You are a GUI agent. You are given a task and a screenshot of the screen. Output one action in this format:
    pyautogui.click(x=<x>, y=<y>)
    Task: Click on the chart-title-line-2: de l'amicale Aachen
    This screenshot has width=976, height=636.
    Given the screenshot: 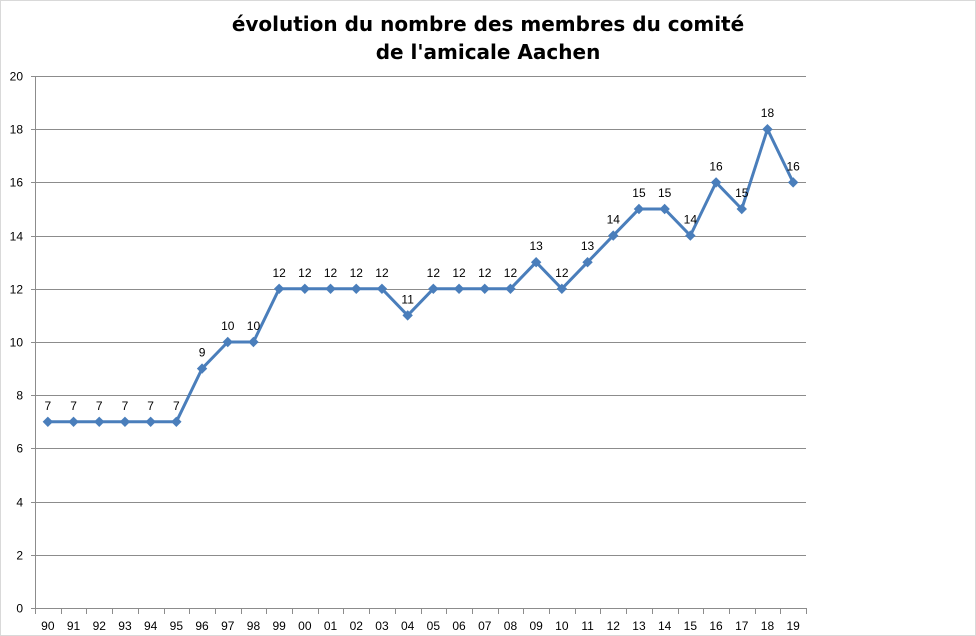 What is the action you would take?
    pyautogui.click(x=488, y=52)
    